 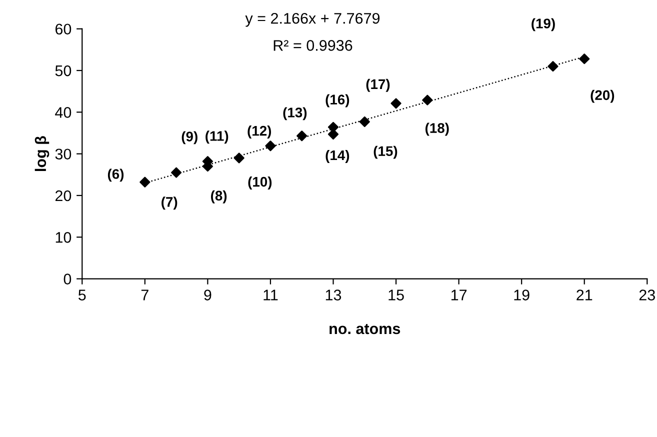 I want to click on x-tick-label: 19, so click(x=522, y=295).